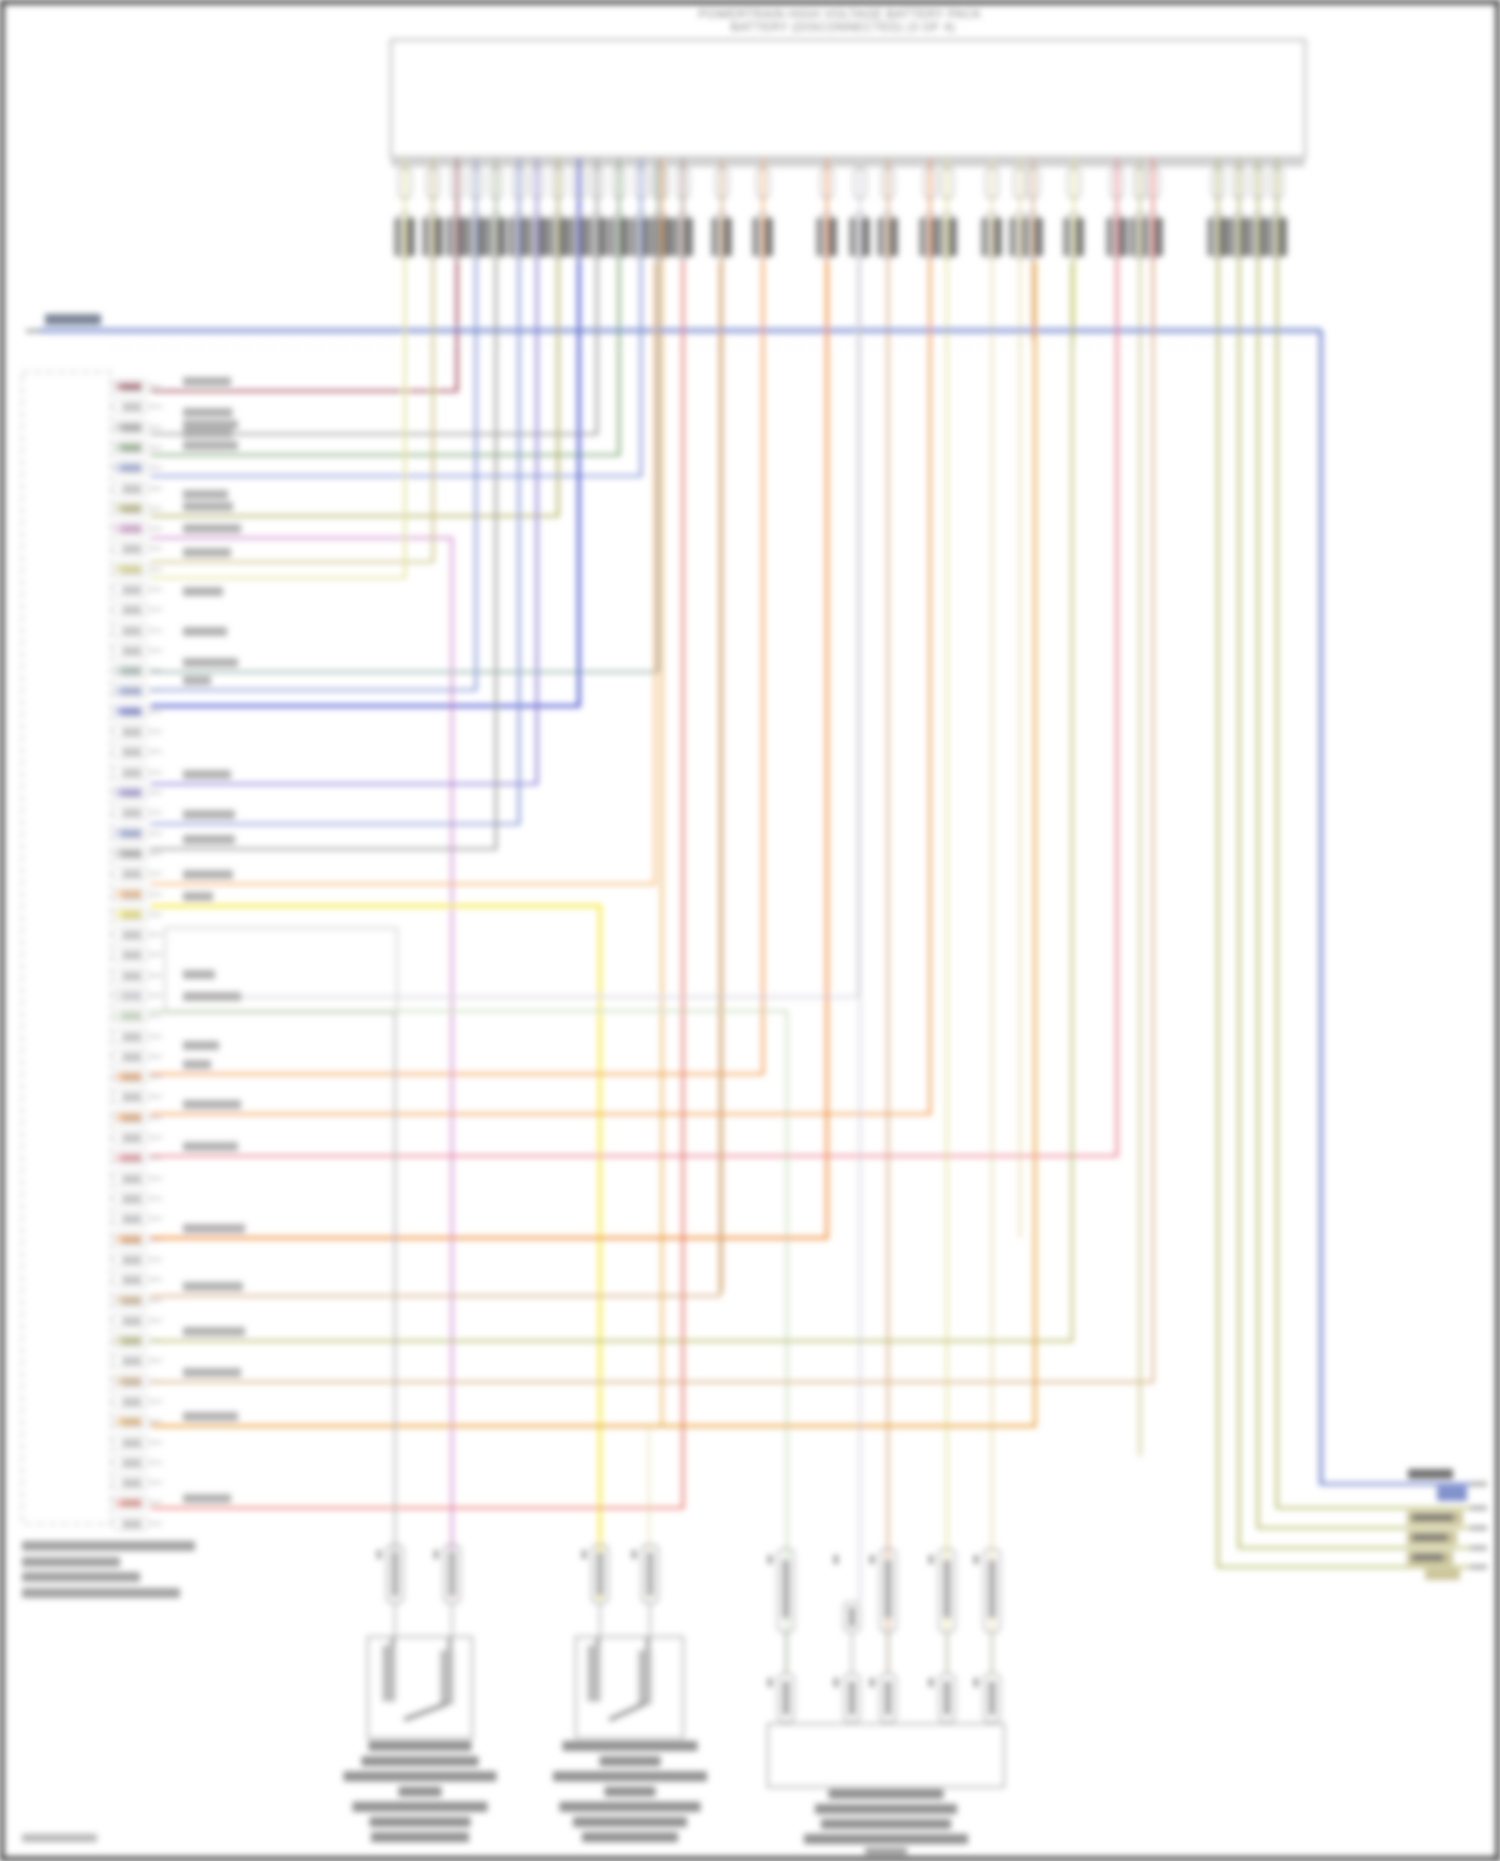  What do you see at coordinates (839, 14) in the screenshot?
I see `svg-text:POWERTRAIN HIGH VOLTAGE BATTER: POWERTRAIN HIGH VOLTAGE BATTERY PACK` at bounding box center [839, 14].